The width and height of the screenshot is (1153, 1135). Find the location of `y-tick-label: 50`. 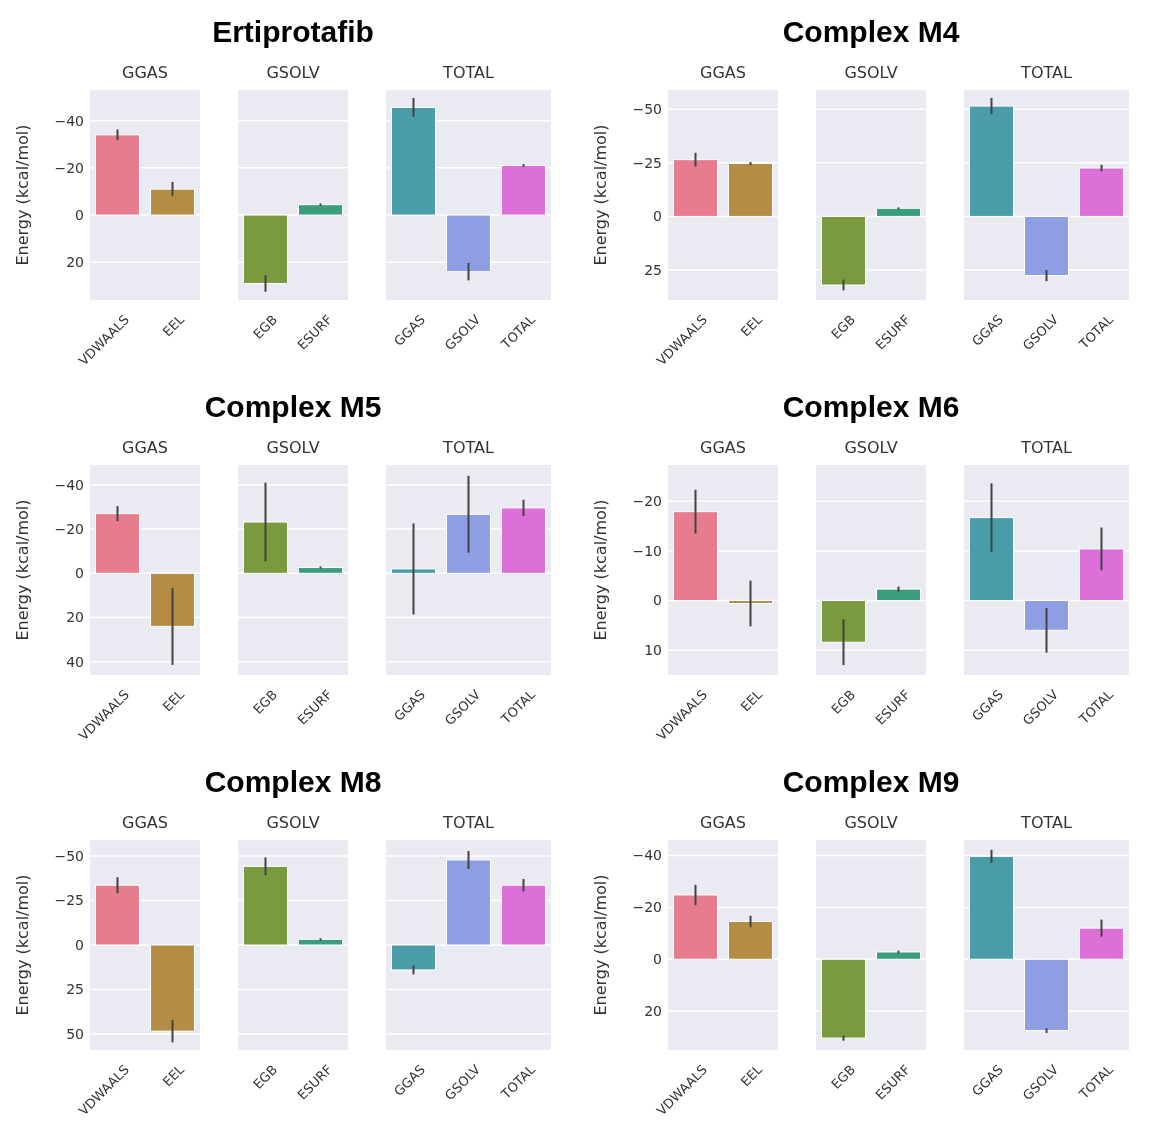

y-tick-label: 50 is located at coordinates (75, 1033).